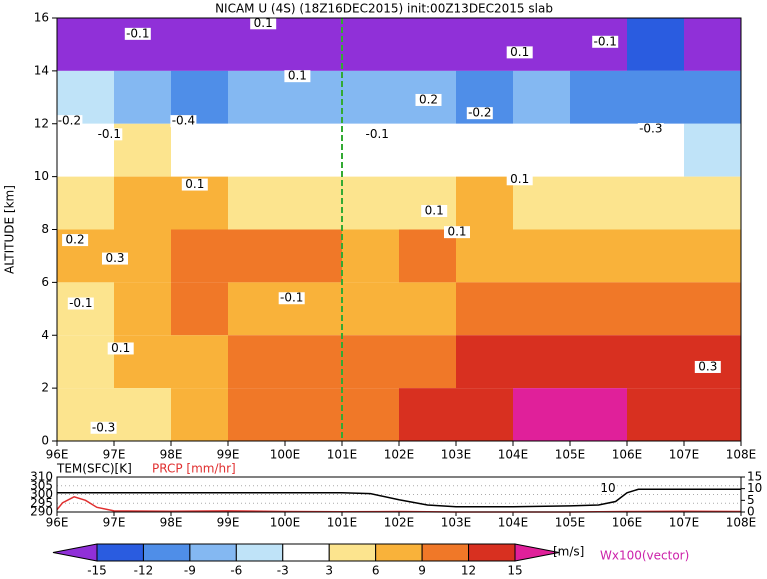 The width and height of the screenshot is (767, 579). What do you see at coordinates (399, 455) in the screenshot?
I see `x-tick-label: 102E` at bounding box center [399, 455].